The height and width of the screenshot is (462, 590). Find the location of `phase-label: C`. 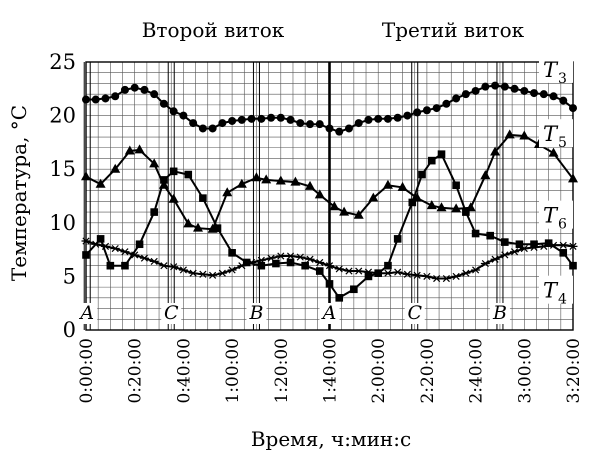

phase-label: C is located at coordinates (414, 313).